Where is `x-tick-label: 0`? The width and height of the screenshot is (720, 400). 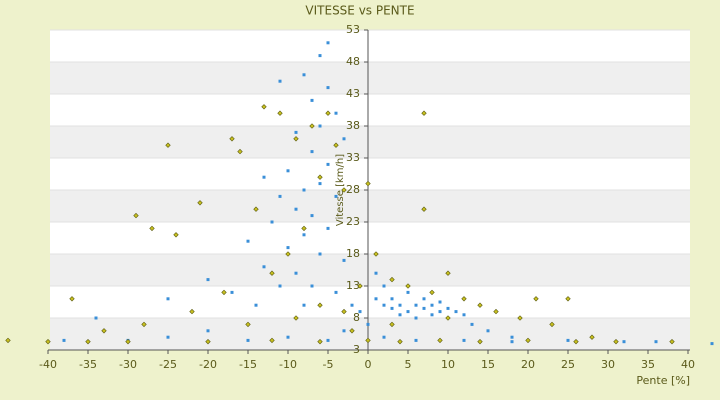 x-tick-label: 0 is located at coordinates (368, 364).